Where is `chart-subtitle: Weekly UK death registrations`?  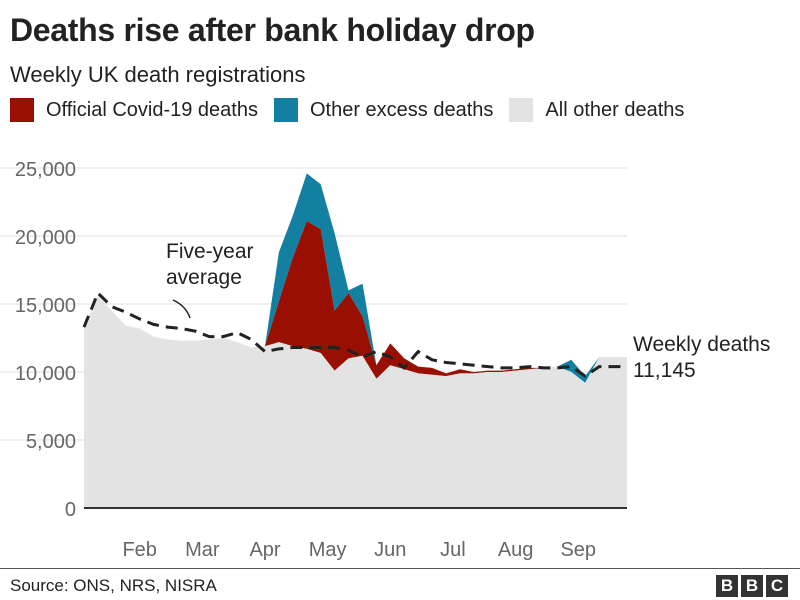
chart-subtitle: Weekly UK death registrations is located at coordinates (158, 74).